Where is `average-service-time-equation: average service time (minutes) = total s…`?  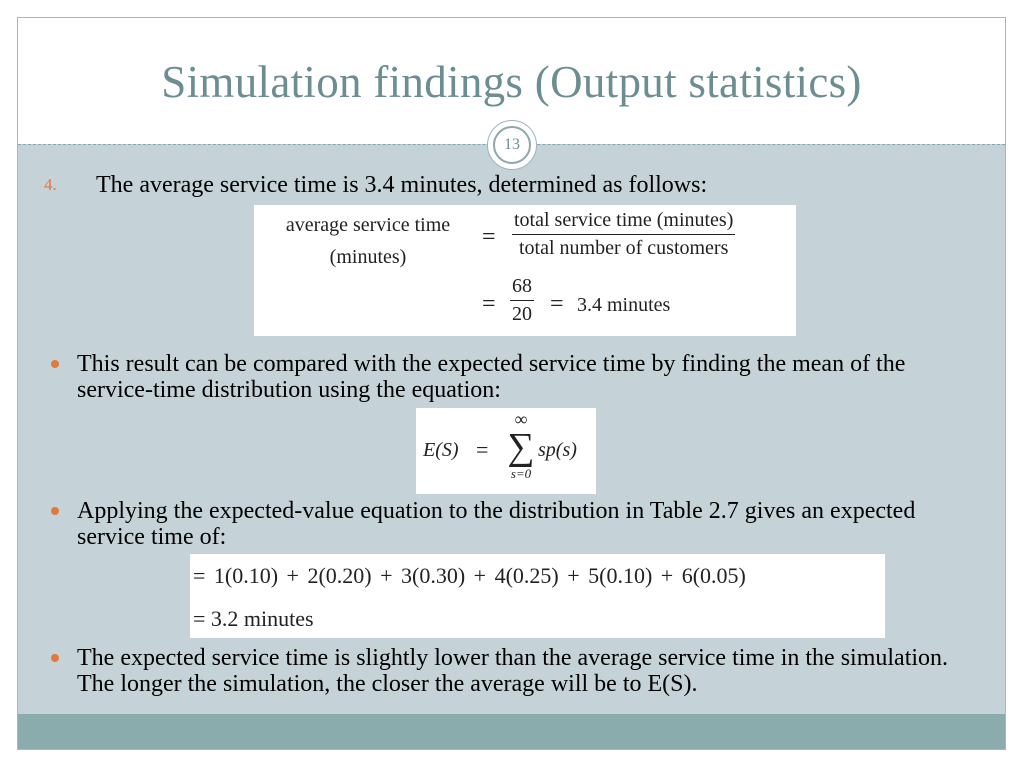
average-service-time-equation: average service time (minutes) = total s… is located at coordinates (525, 270).